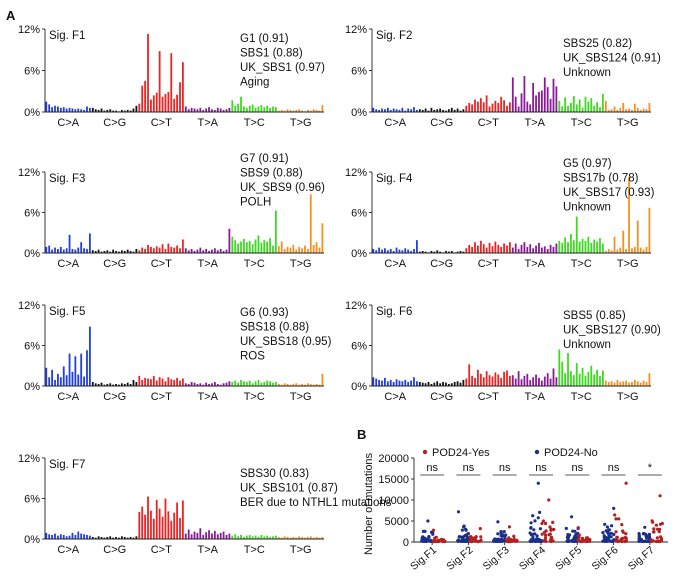  What do you see at coordinates (289, 489) in the screenshot?
I see `annotation-line: UK_SBS101 (0.87)` at bounding box center [289, 489].